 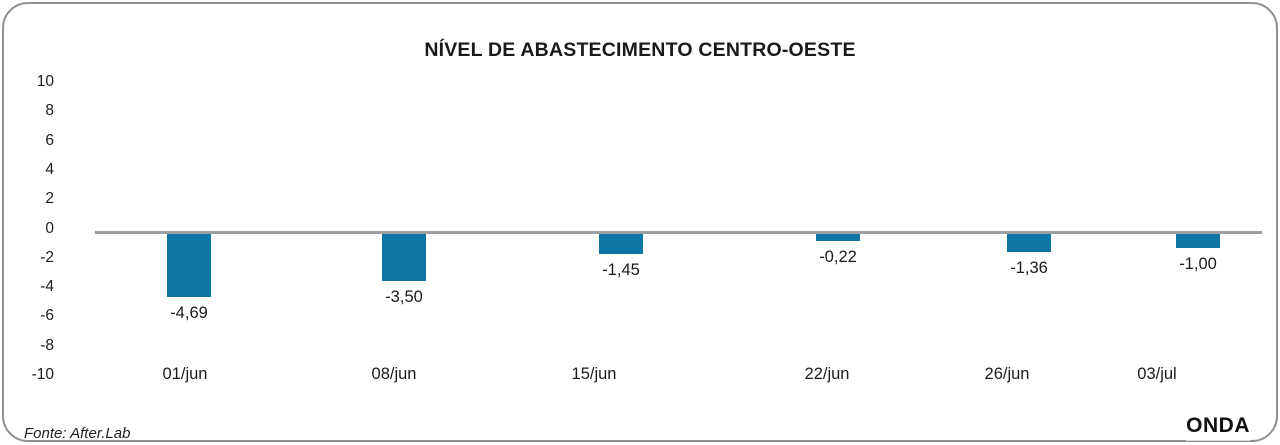 What do you see at coordinates (47, 345) in the screenshot?
I see `y-tick-label: -8` at bounding box center [47, 345].